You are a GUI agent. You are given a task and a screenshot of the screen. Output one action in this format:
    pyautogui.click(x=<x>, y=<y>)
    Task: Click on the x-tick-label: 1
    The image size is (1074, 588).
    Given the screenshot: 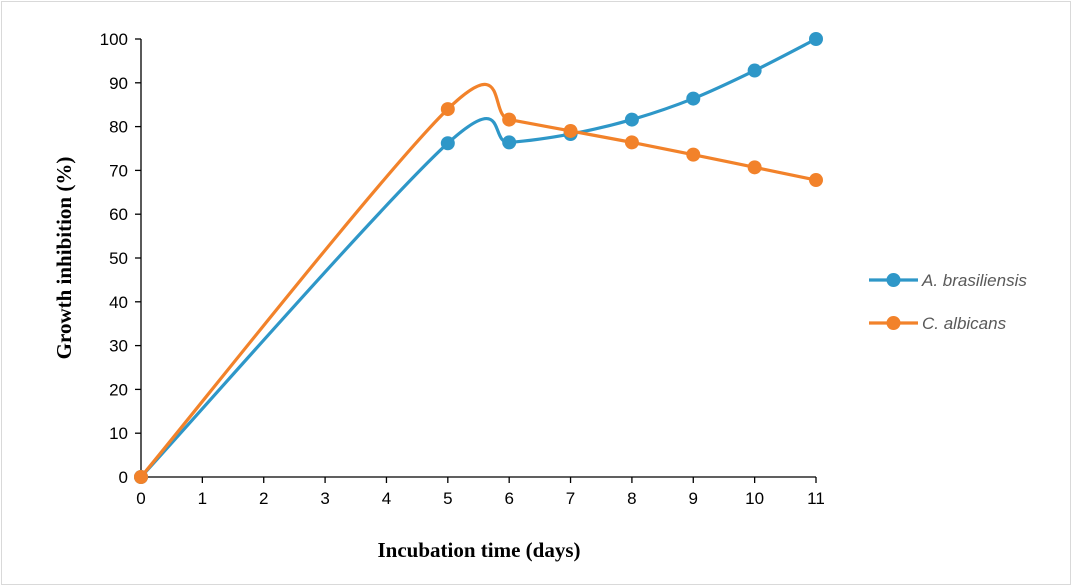 What is the action you would take?
    pyautogui.click(x=202, y=498)
    